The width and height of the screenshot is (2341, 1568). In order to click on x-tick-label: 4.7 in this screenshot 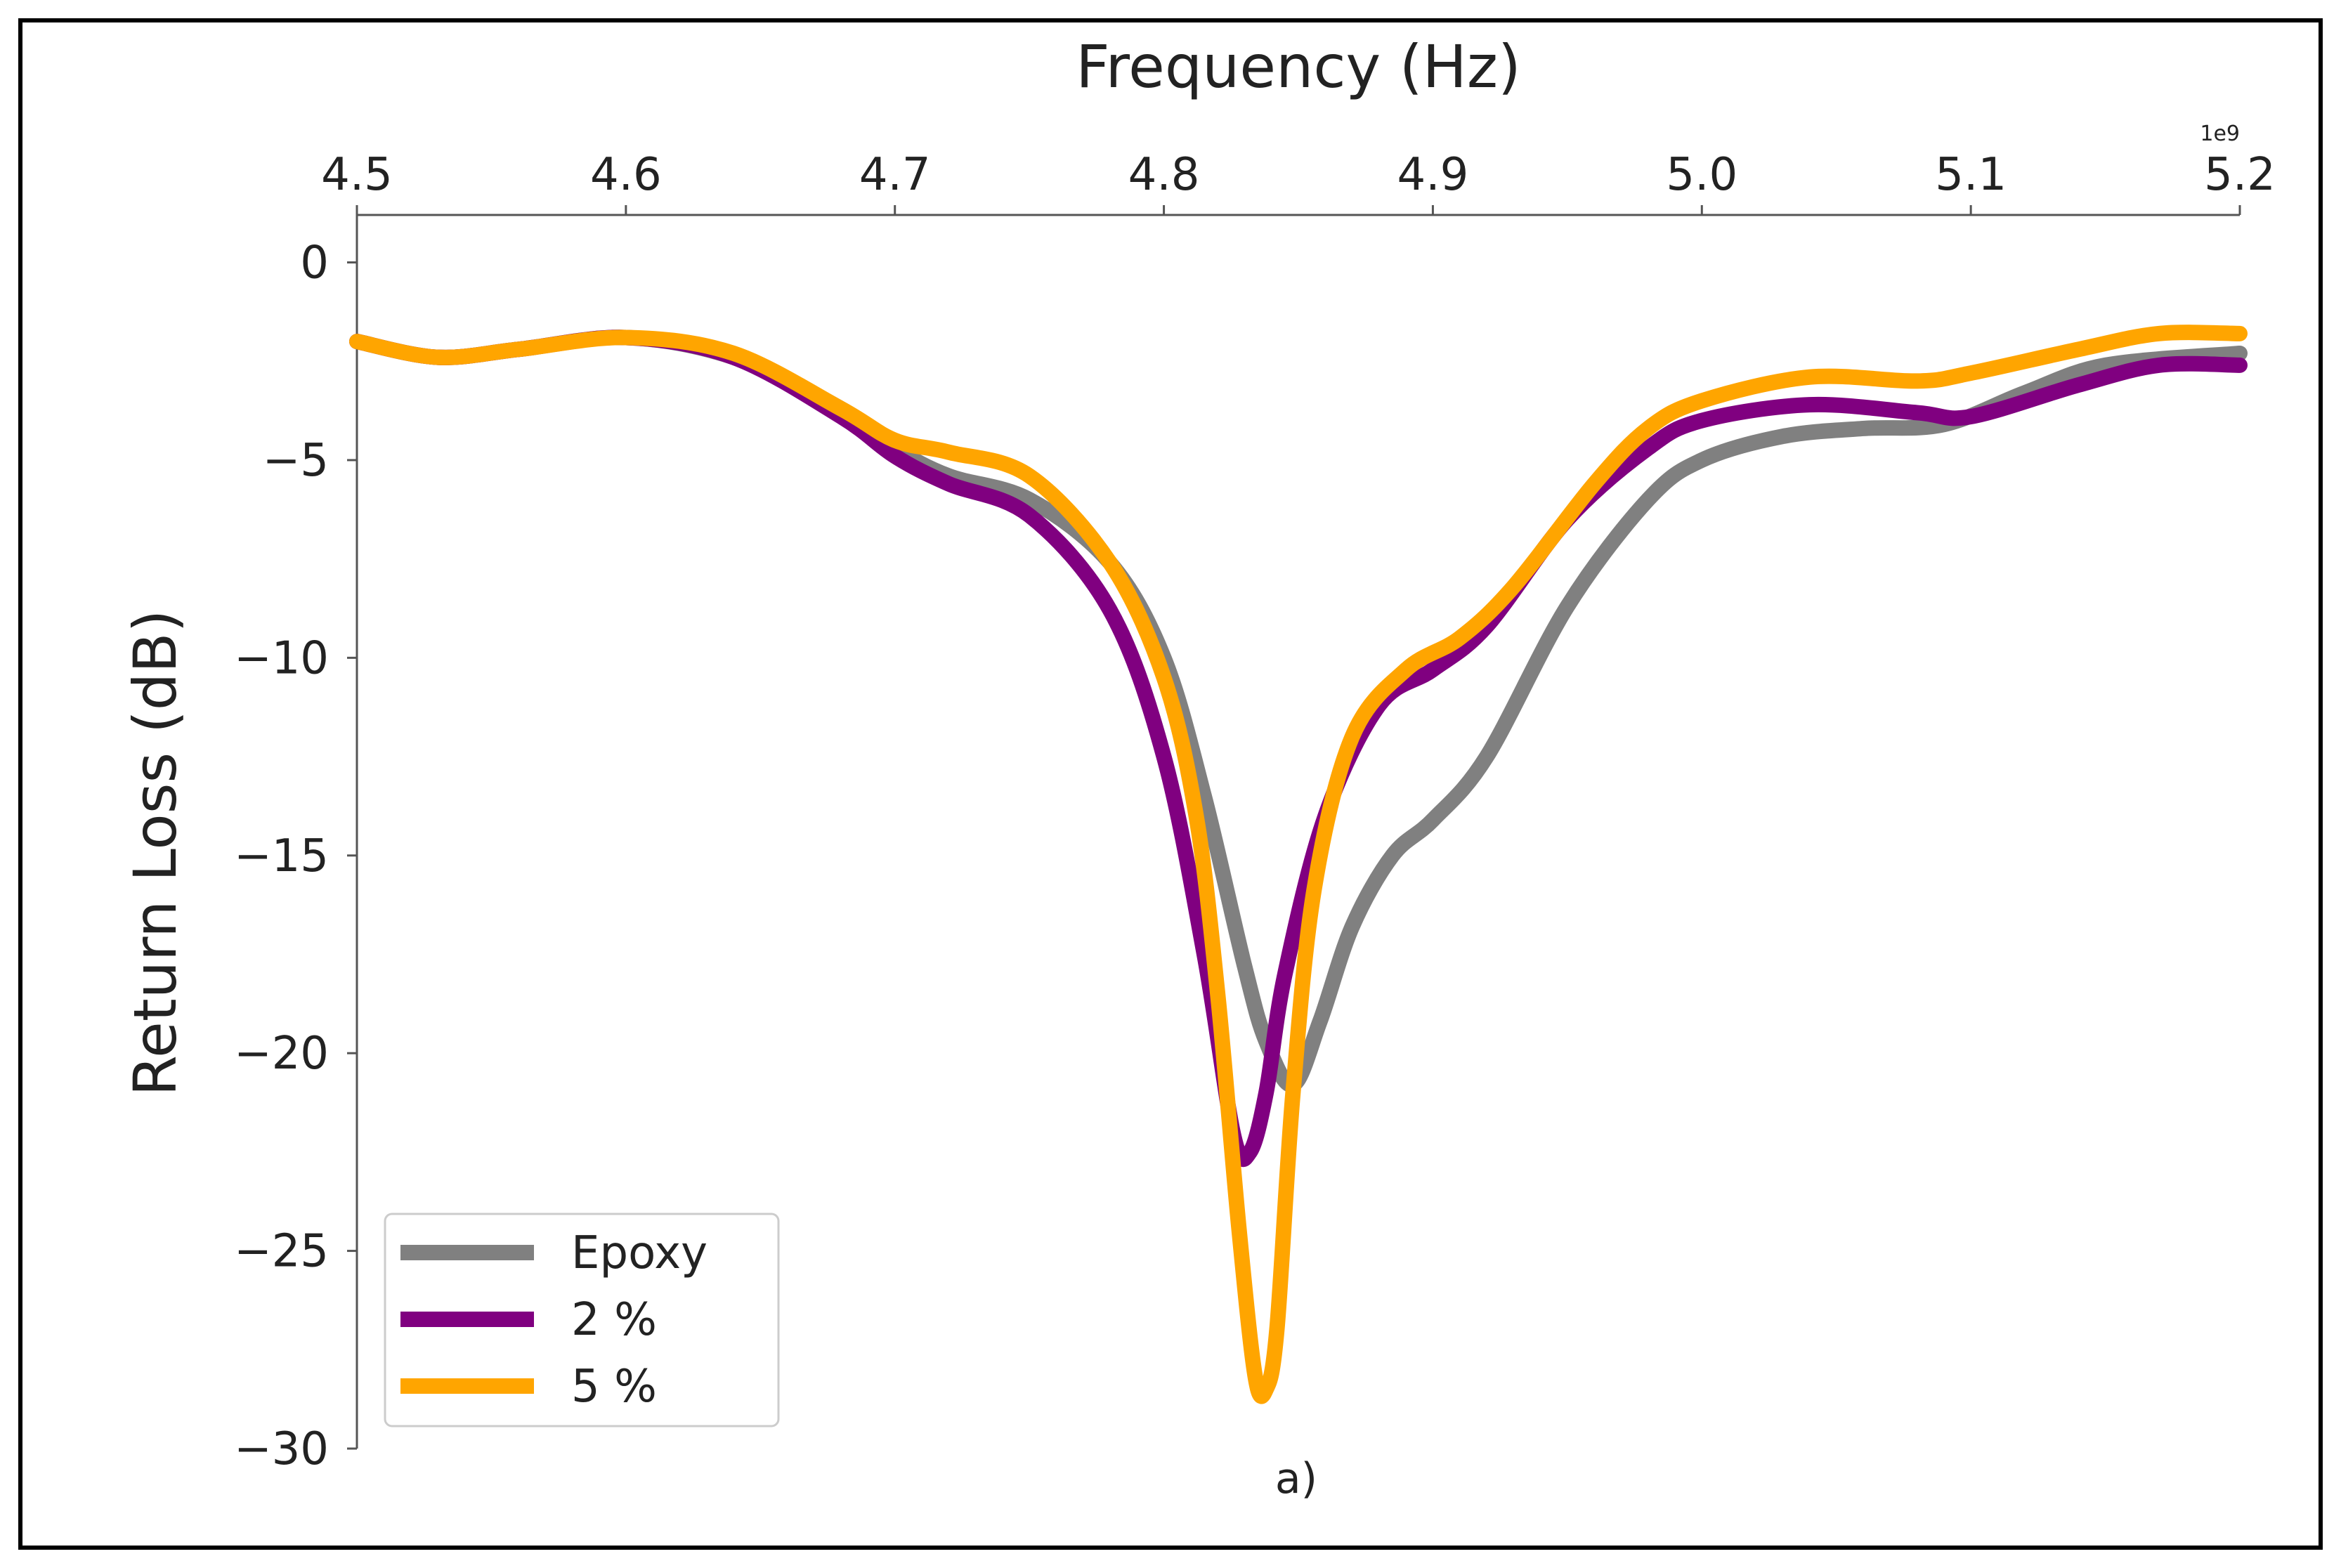, I will do `click(895, 175)`.